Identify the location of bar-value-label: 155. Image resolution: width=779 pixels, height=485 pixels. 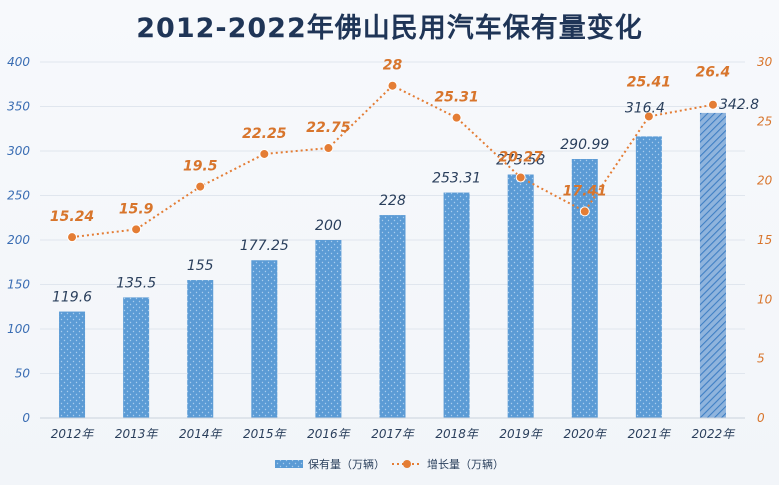
(200, 266).